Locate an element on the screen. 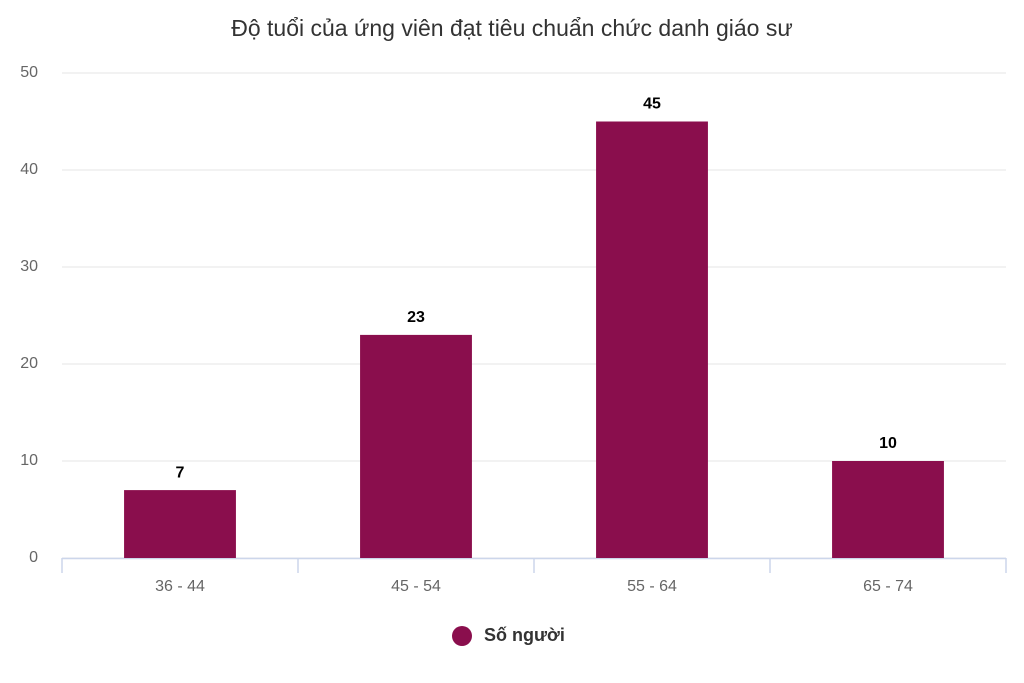  legend-label: Số người is located at coordinates (524, 635).